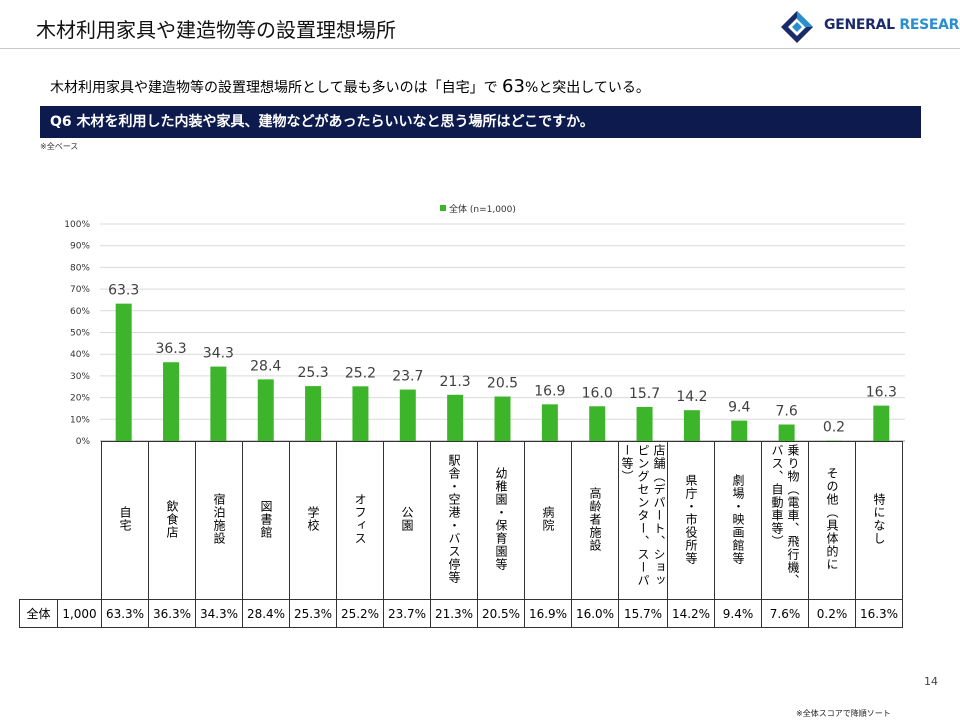 The width and height of the screenshot is (960, 720). I want to click on summary-figure: 63, so click(513, 86).